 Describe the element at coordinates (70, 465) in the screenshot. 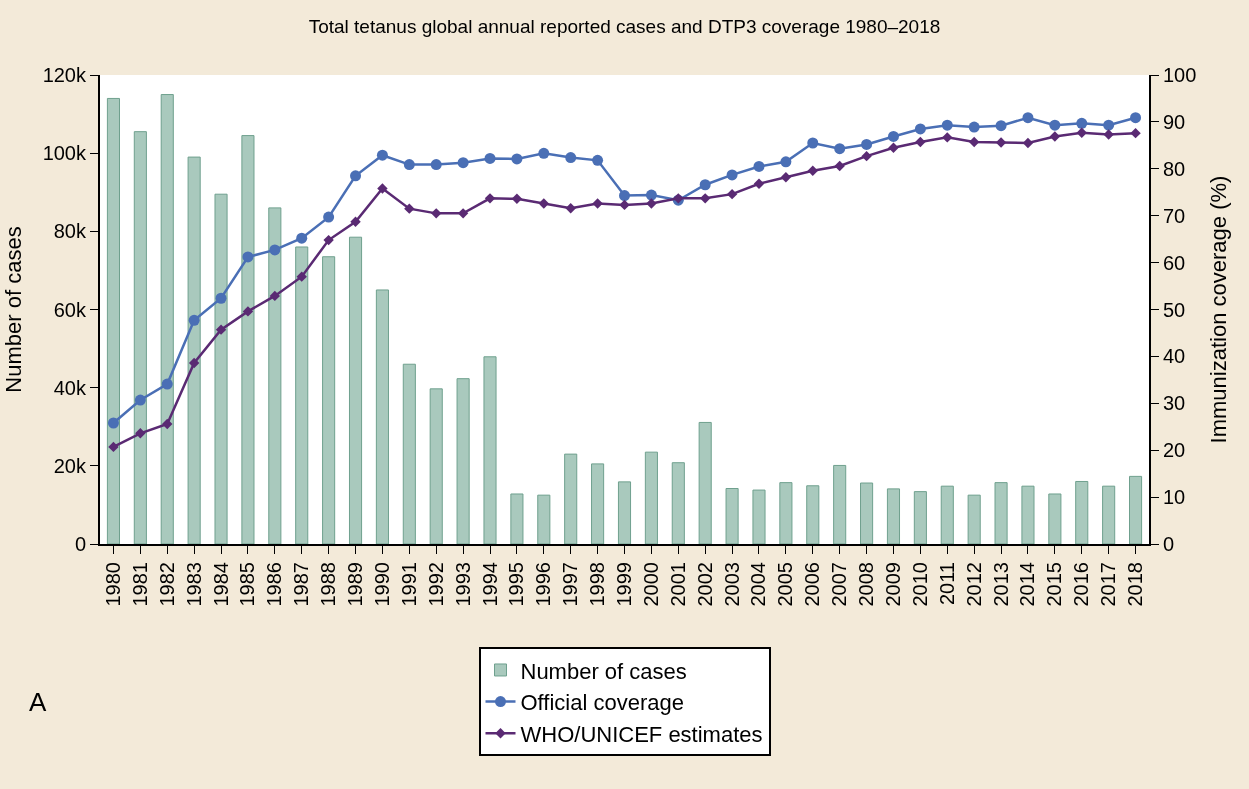

I see `y-tick-label: 20k` at that location.